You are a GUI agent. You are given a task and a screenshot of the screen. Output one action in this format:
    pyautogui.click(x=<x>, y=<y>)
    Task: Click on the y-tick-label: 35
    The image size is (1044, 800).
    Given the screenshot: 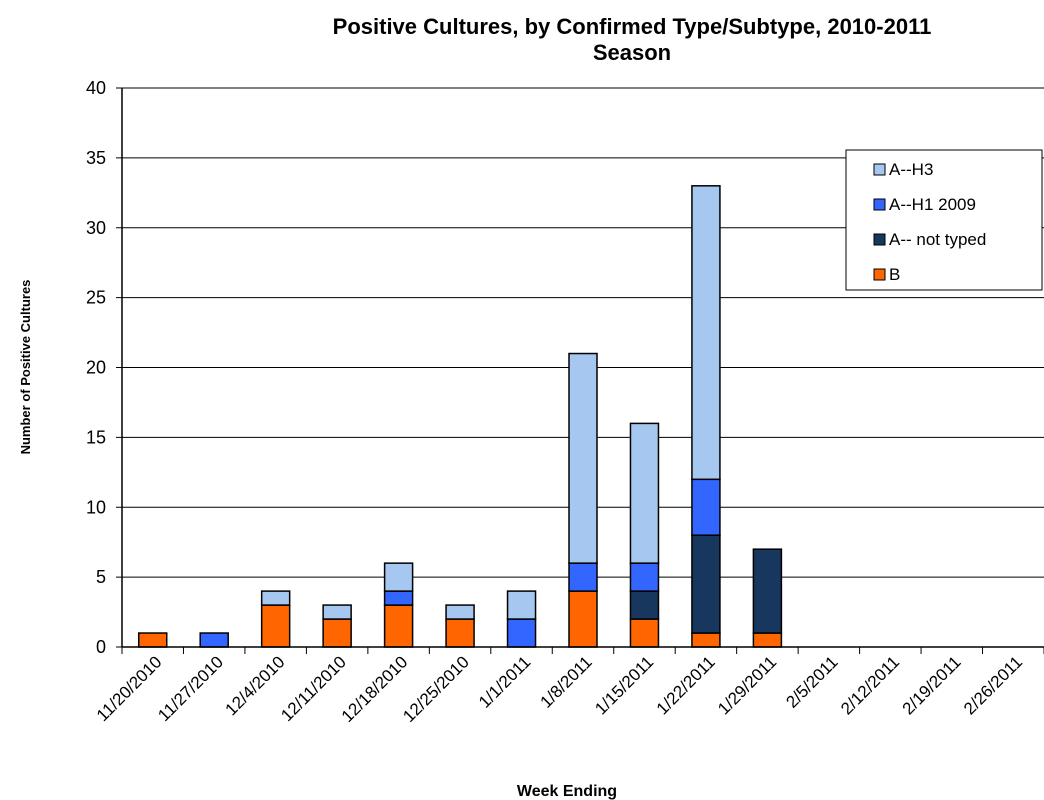 What is the action you would take?
    pyautogui.click(x=96, y=158)
    